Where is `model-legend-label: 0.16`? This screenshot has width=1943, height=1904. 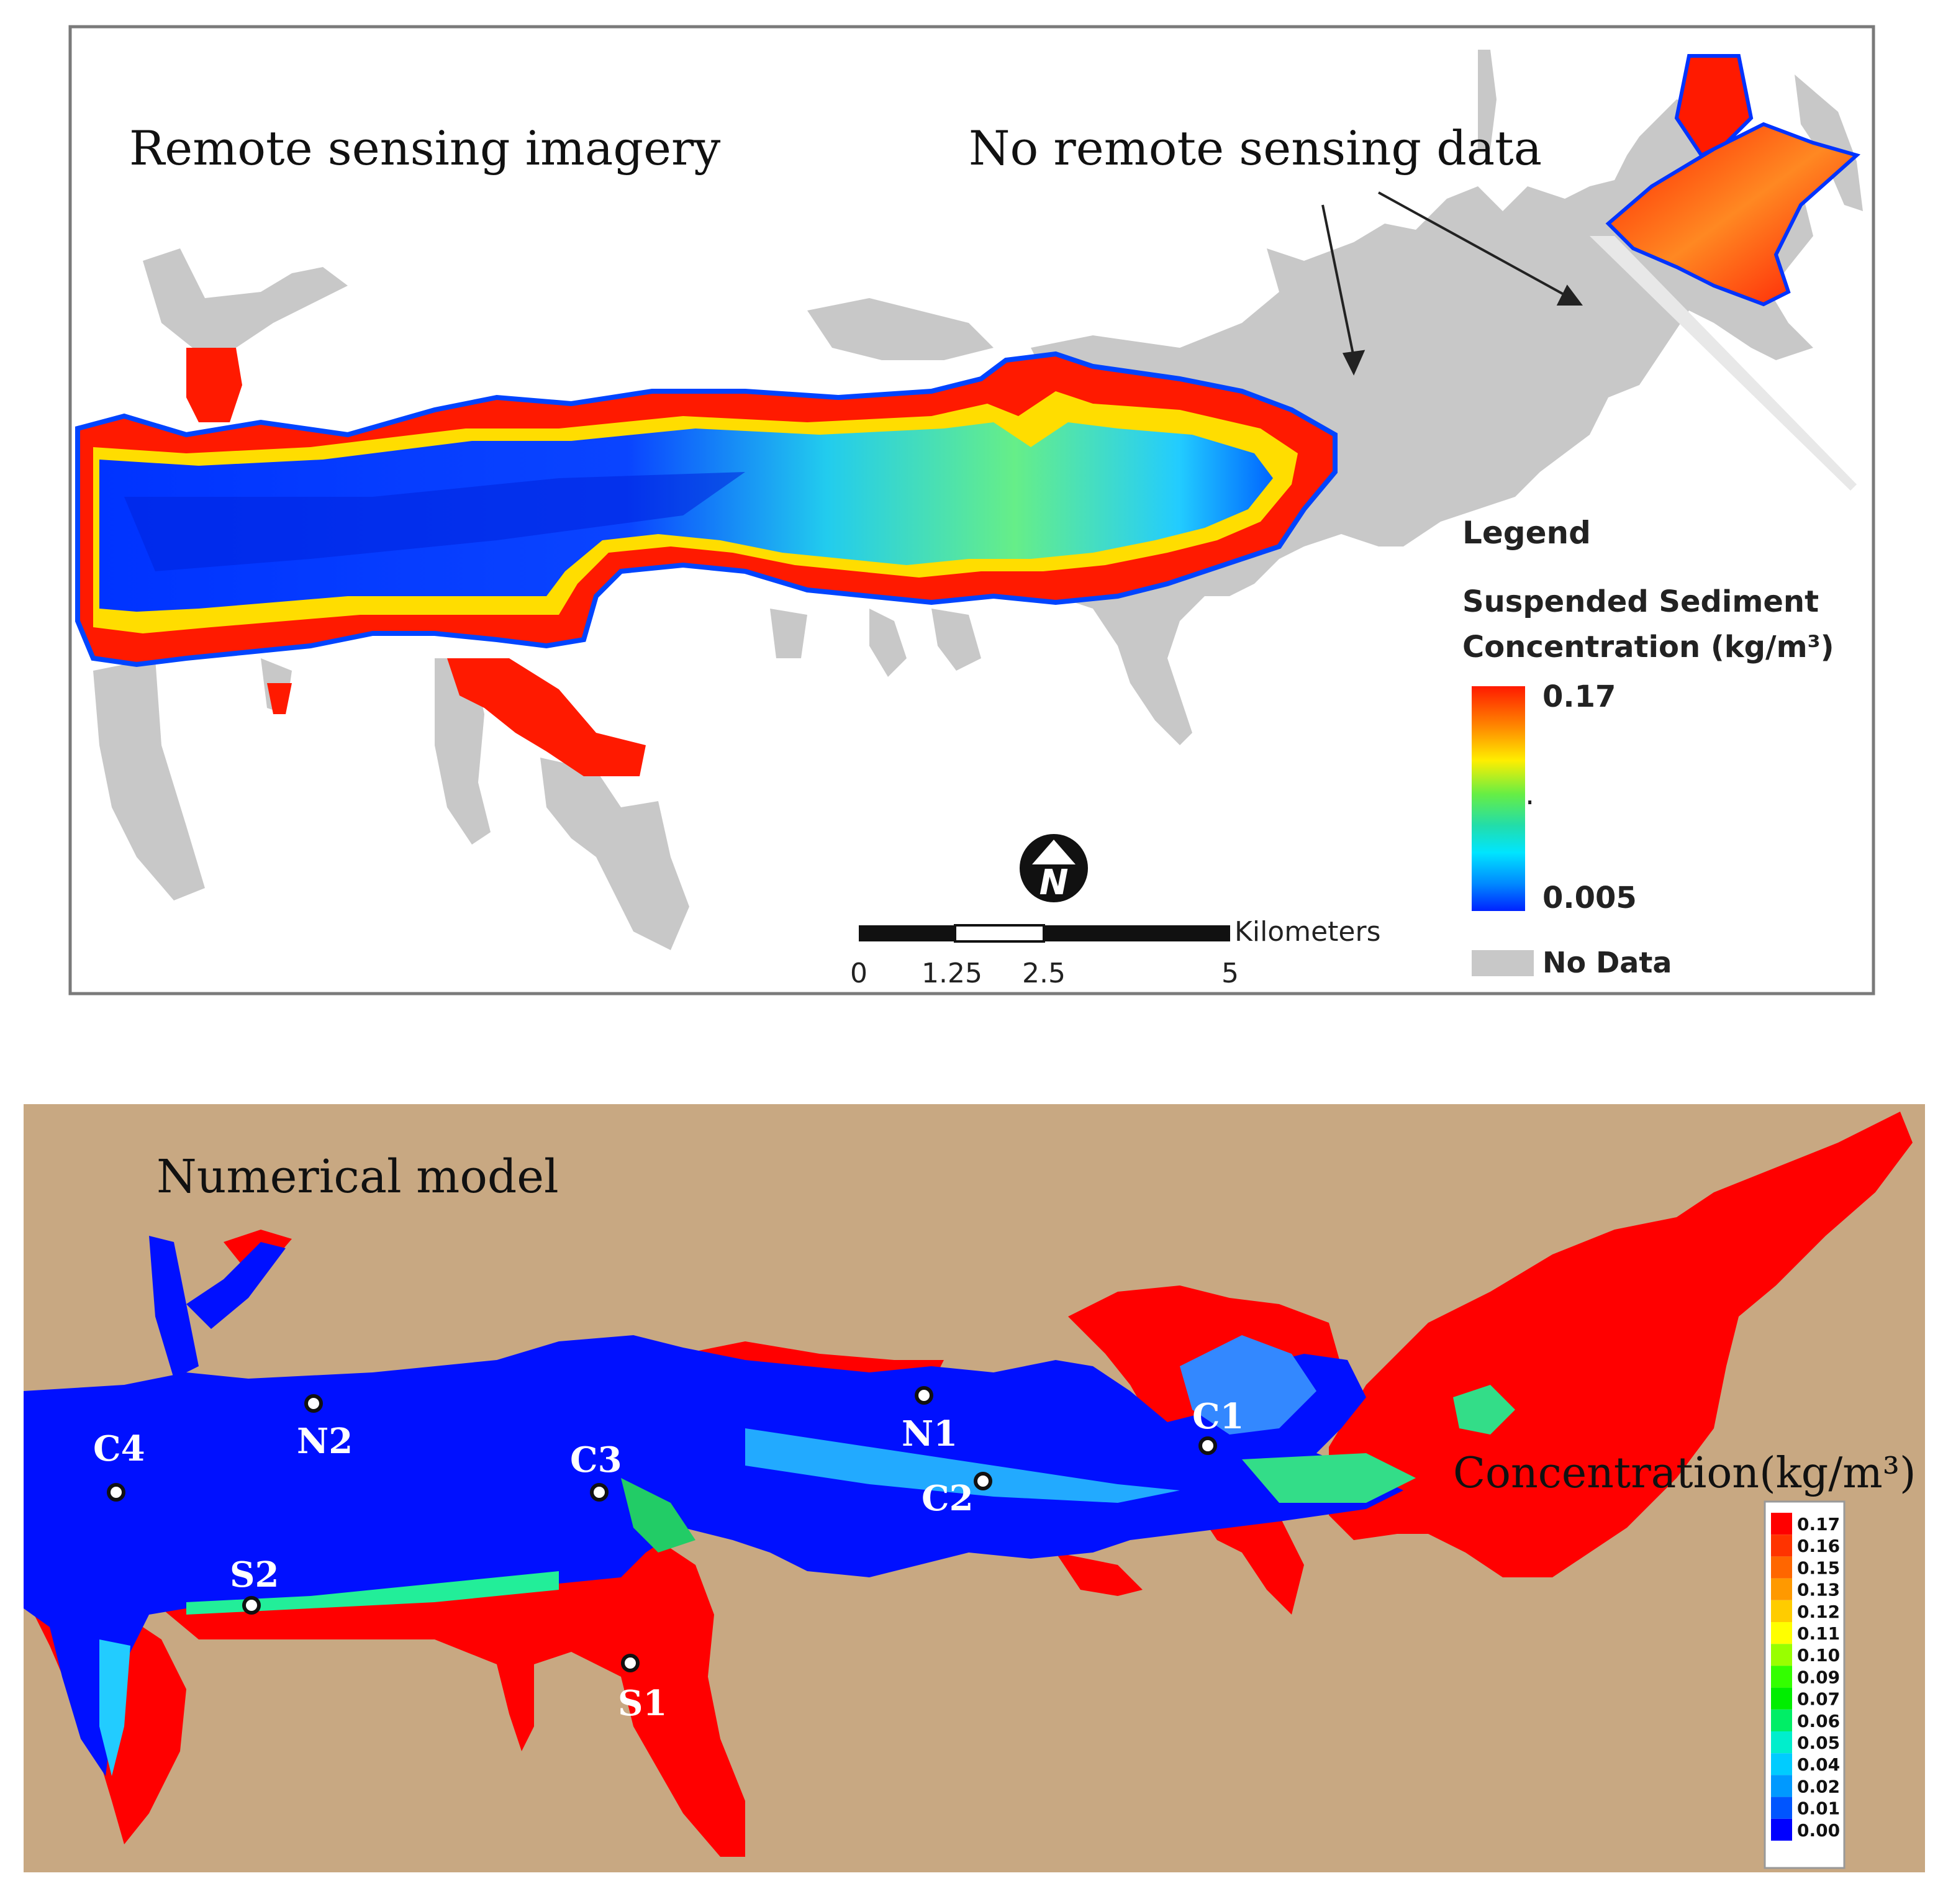
model-legend-label: 0.16 is located at coordinates (1819, 1546).